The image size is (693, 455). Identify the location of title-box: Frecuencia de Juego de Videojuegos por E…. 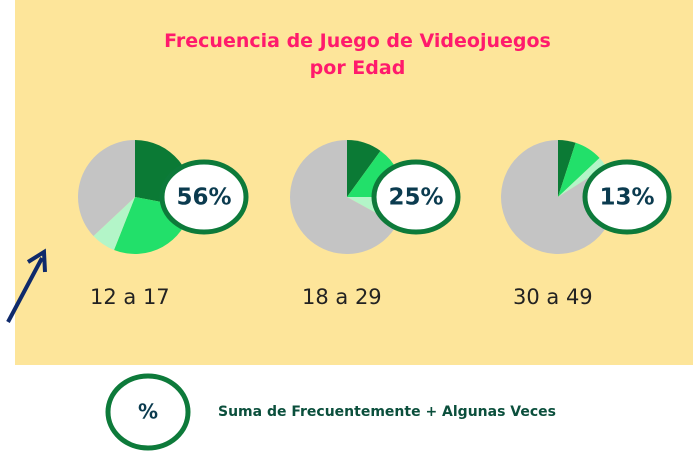
(357, 54).